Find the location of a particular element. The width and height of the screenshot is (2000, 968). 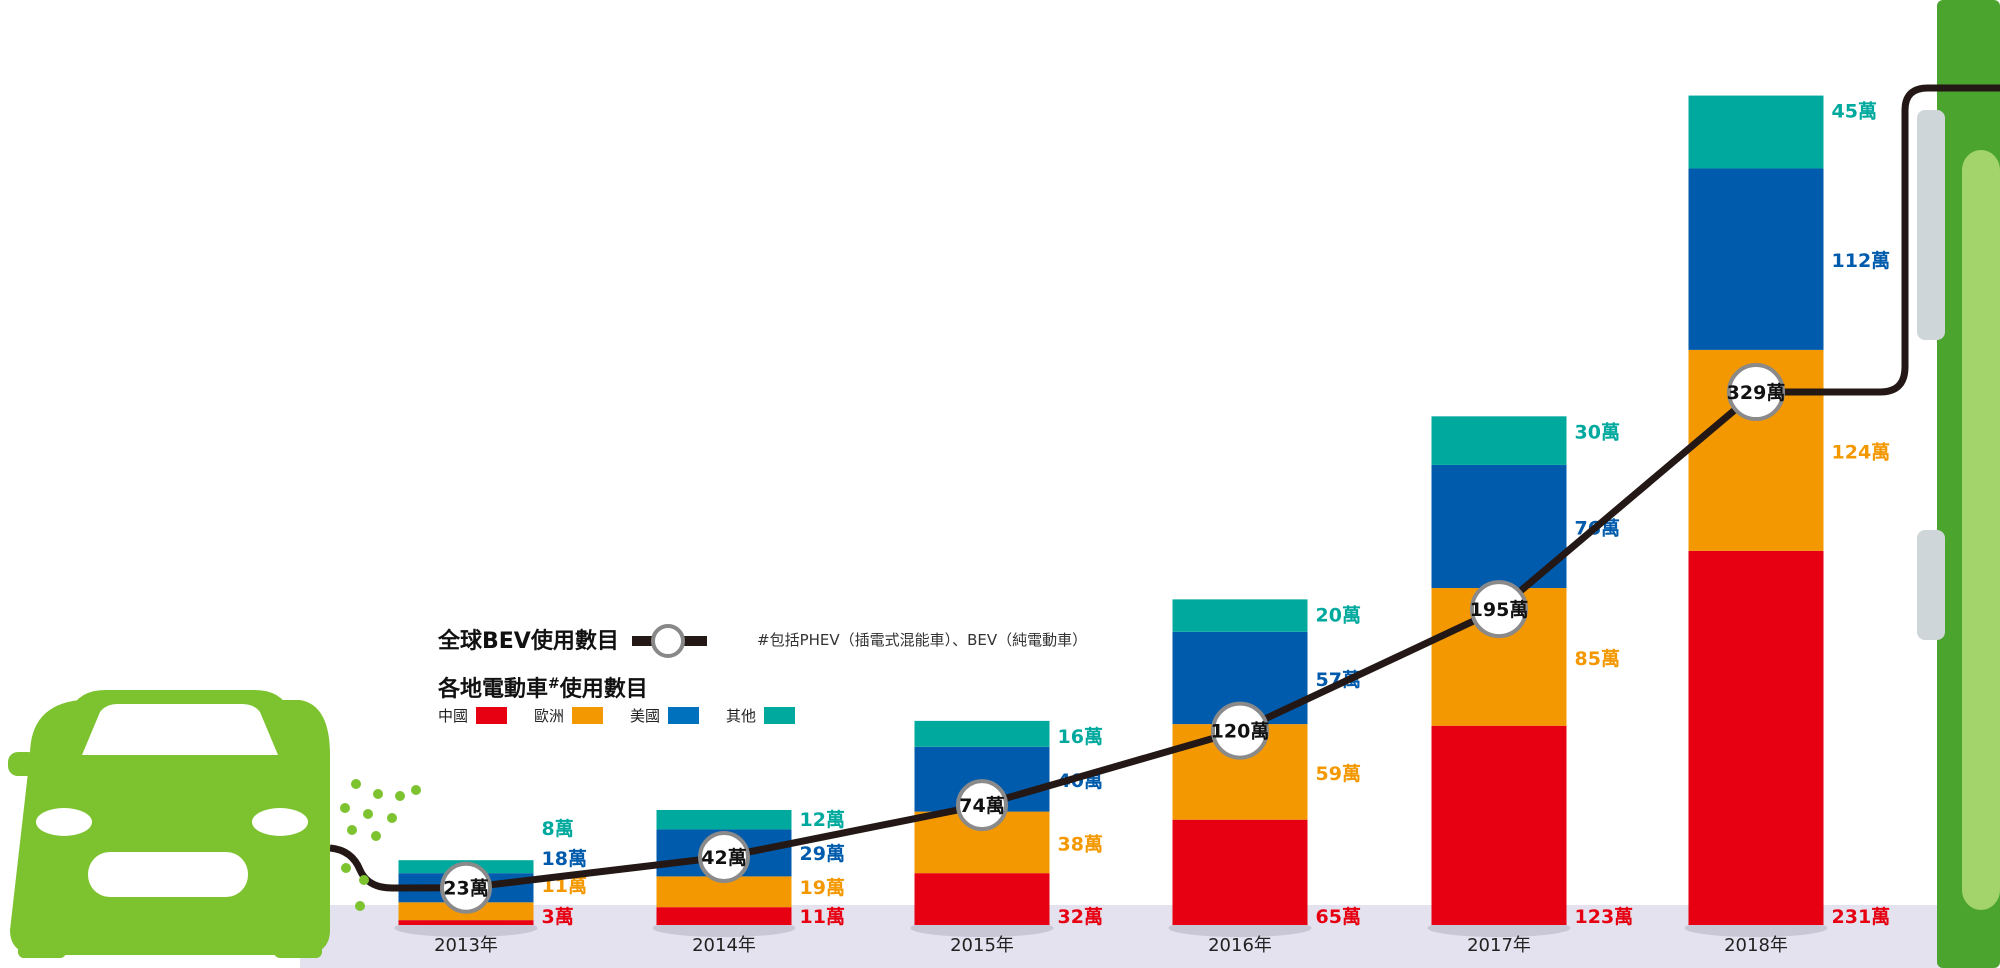

value-label: 30萬 is located at coordinates (1597, 432).